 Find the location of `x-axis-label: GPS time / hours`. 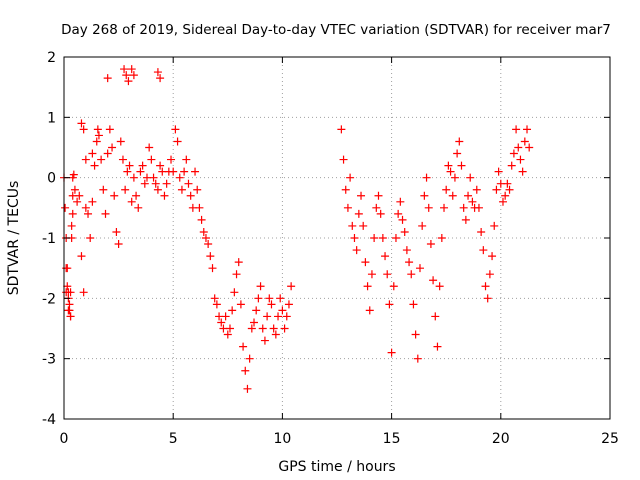

x-axis-label: GPS time / hours is located at coordinates (336, 467).